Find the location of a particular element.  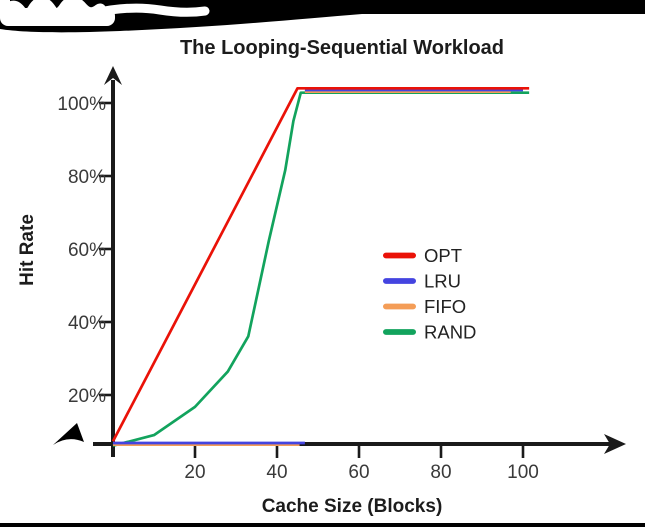

y-axis-ticks is located at coordinates (106, 249).